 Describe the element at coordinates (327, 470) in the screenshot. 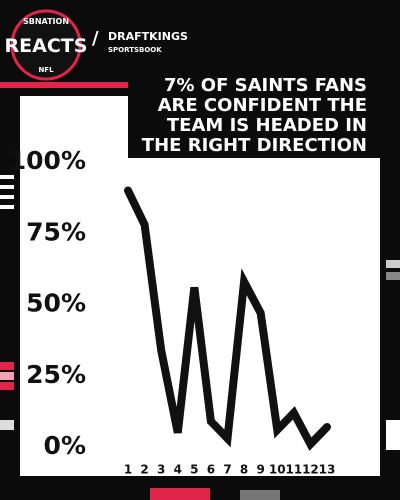

I see `x-tick-label: 13` at that location.